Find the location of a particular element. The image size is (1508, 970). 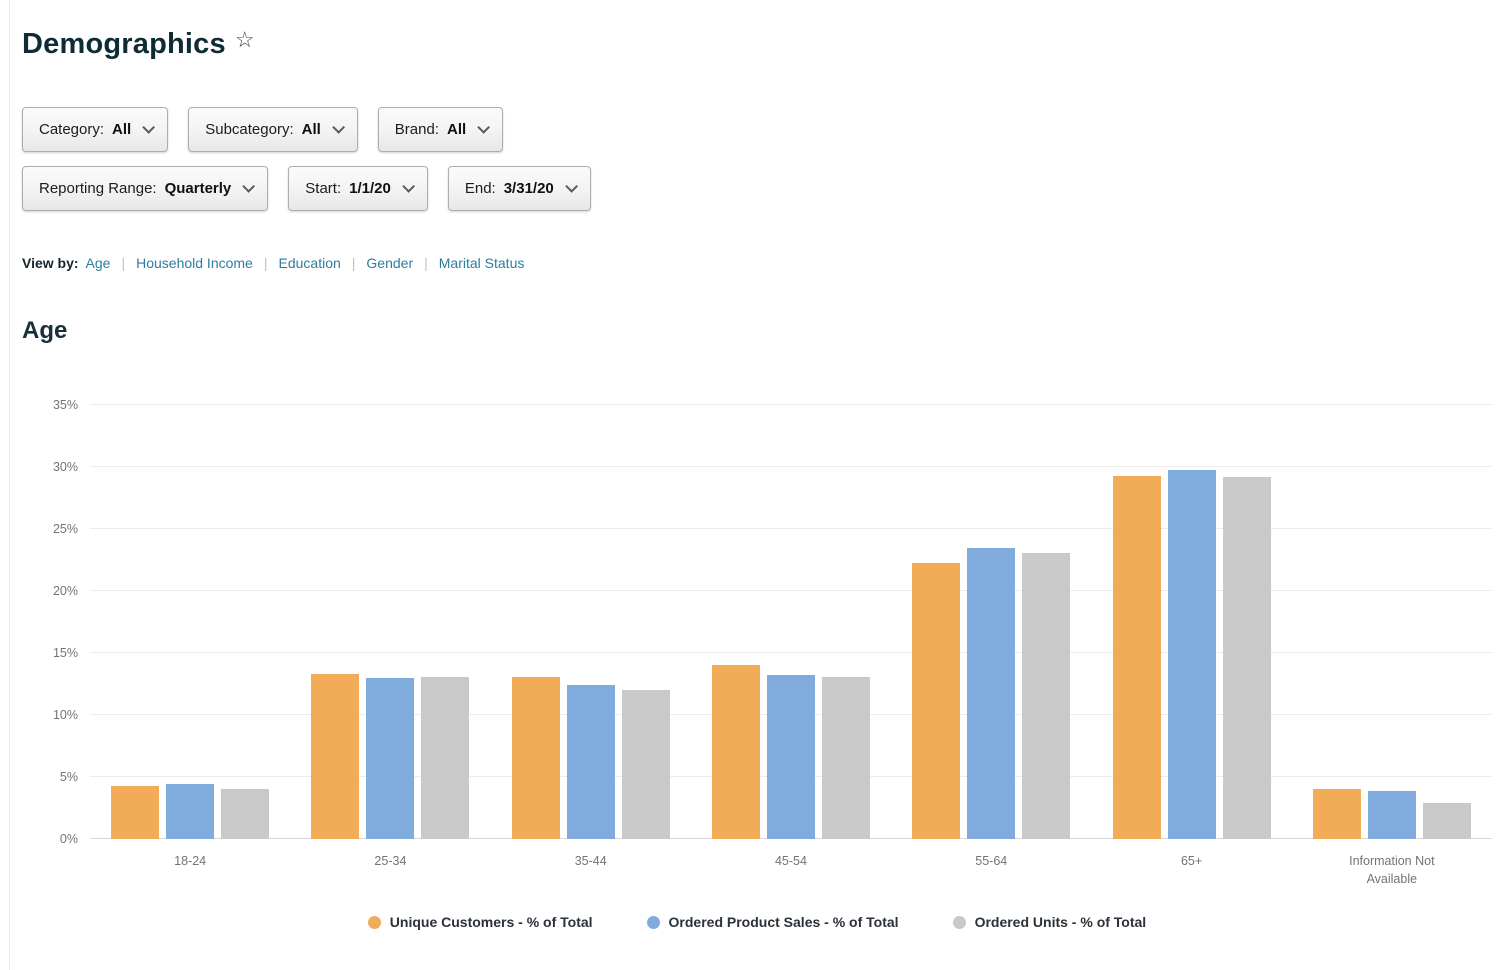

y-axis-tick-label: 0% is located at coordinates (68, 839).